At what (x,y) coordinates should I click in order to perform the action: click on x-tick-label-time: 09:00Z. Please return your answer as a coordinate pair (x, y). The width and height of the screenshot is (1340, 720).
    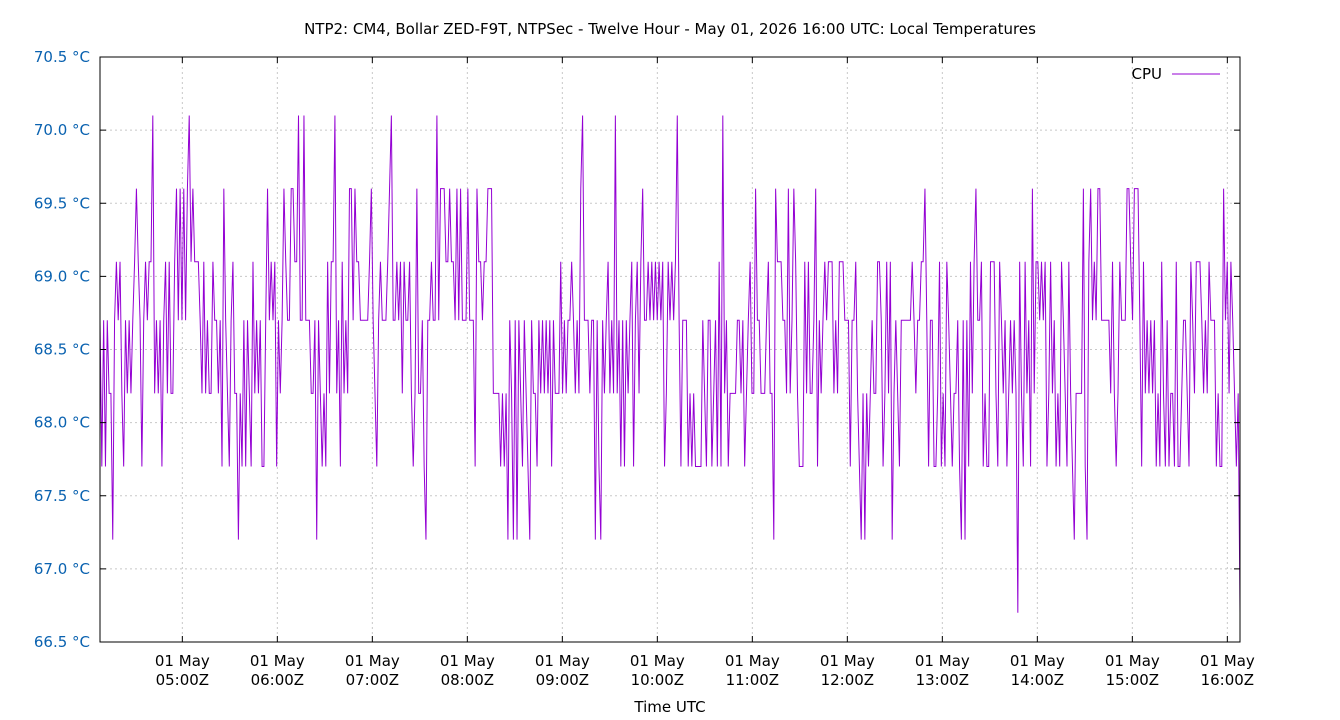
    Looking at the image, I should click on (563, 680).